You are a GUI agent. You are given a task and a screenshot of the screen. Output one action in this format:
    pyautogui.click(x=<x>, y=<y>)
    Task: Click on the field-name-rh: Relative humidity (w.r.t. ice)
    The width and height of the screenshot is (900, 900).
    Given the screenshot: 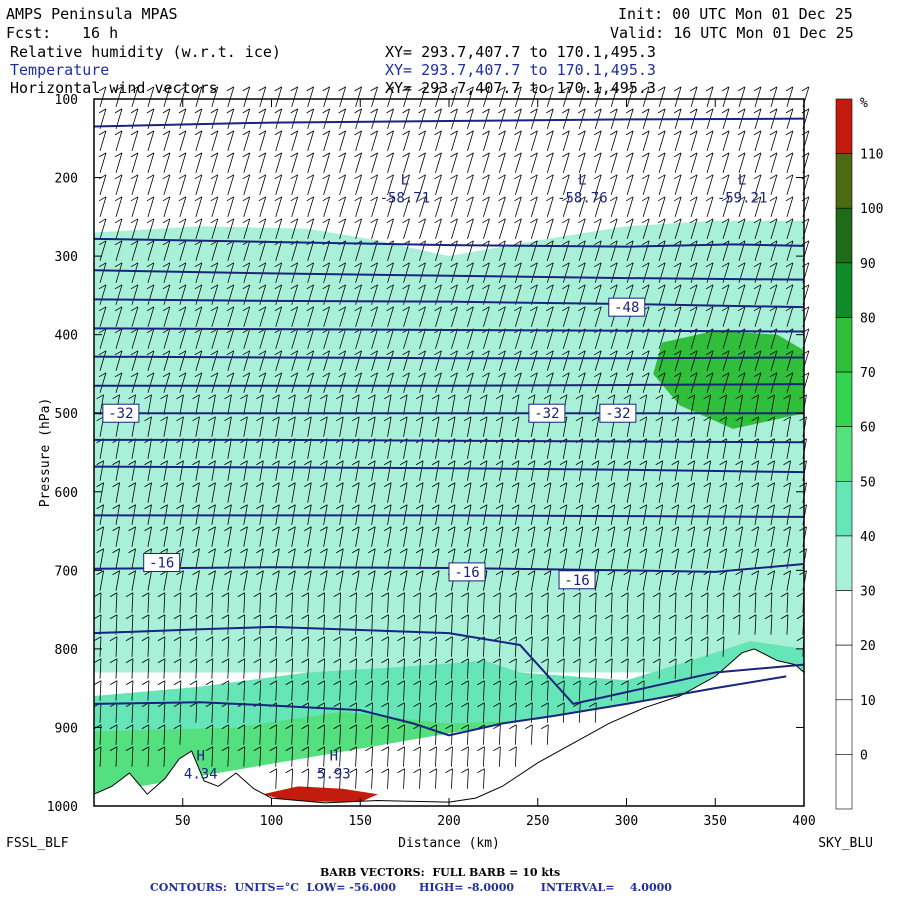 What is the action you would take?
    pyautogui.click(x=145, y=52)
    